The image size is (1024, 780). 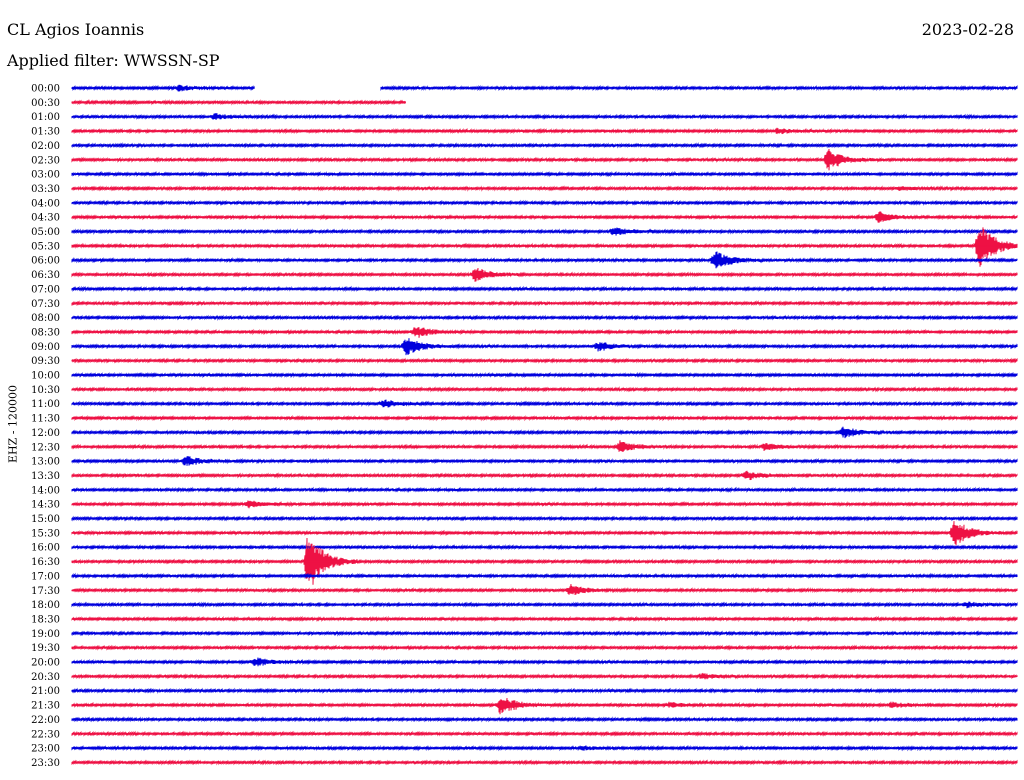 What do you see at coordinates (45, 634) in the screenshot?
I see `tick-label: 19:00` at bounding box center [45, 634].